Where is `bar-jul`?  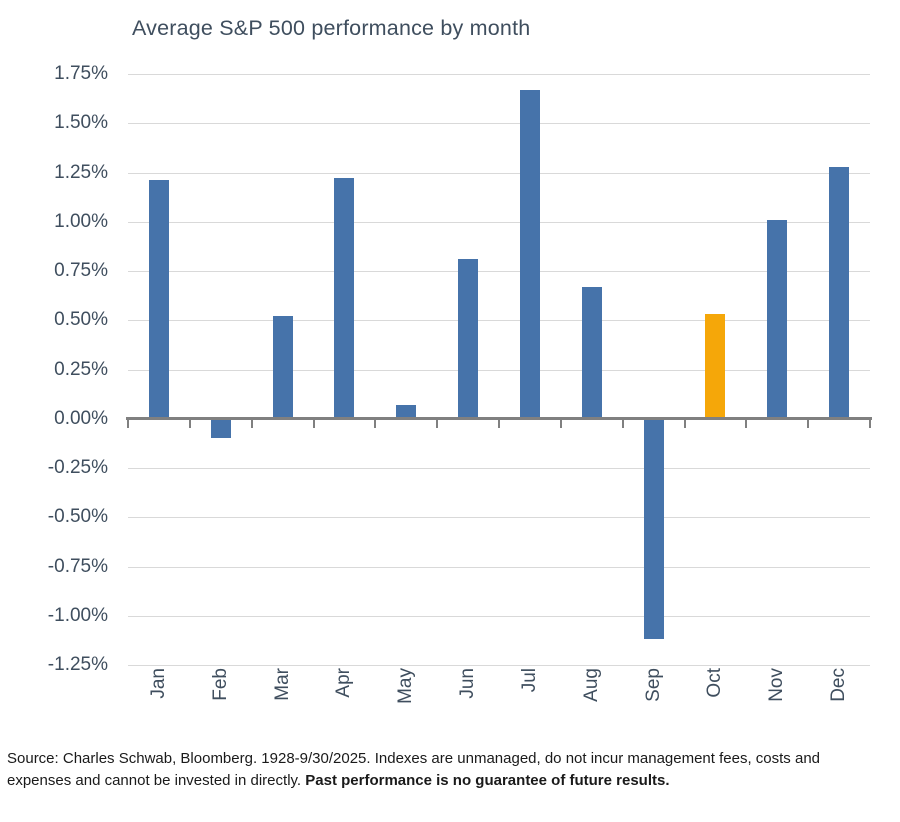
bar-jul is located at coordinates (529, 254).